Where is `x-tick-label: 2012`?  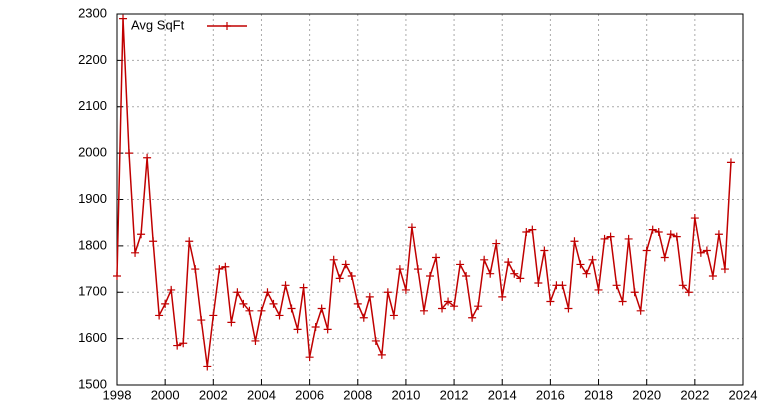
x-tick-label: 2012 is located at coordinates (454, 393).